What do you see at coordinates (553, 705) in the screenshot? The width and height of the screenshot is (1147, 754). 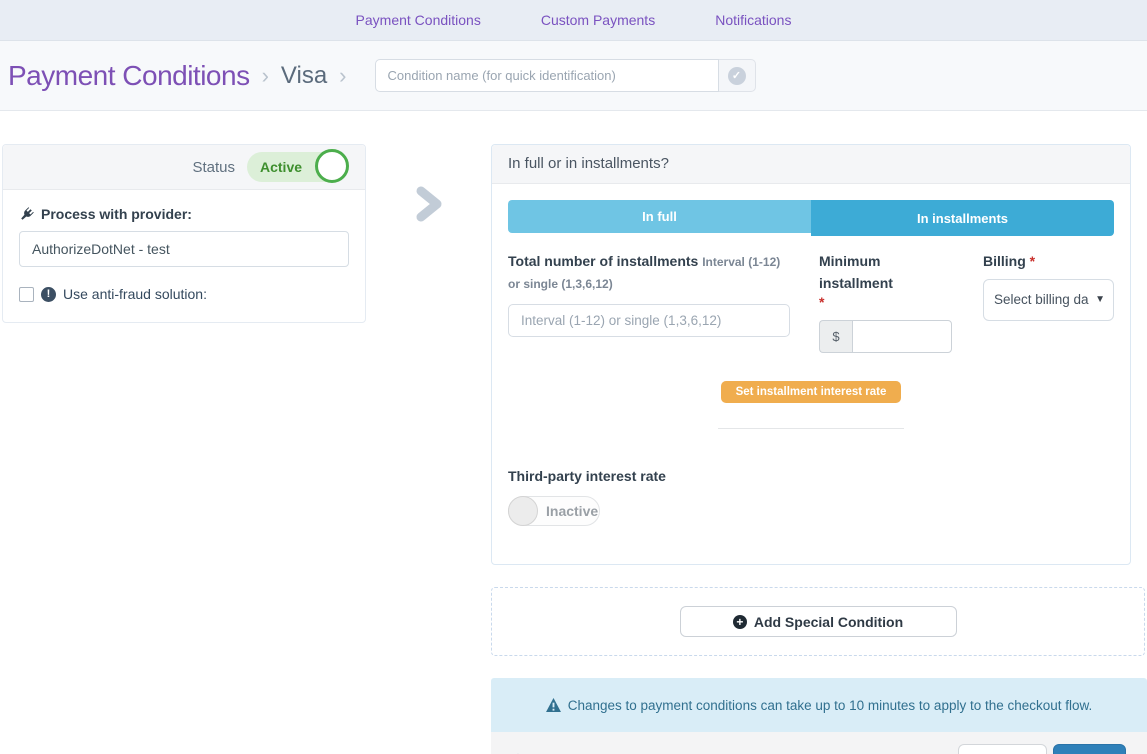 I see `warning-icon` at bounding box center [553, 705].